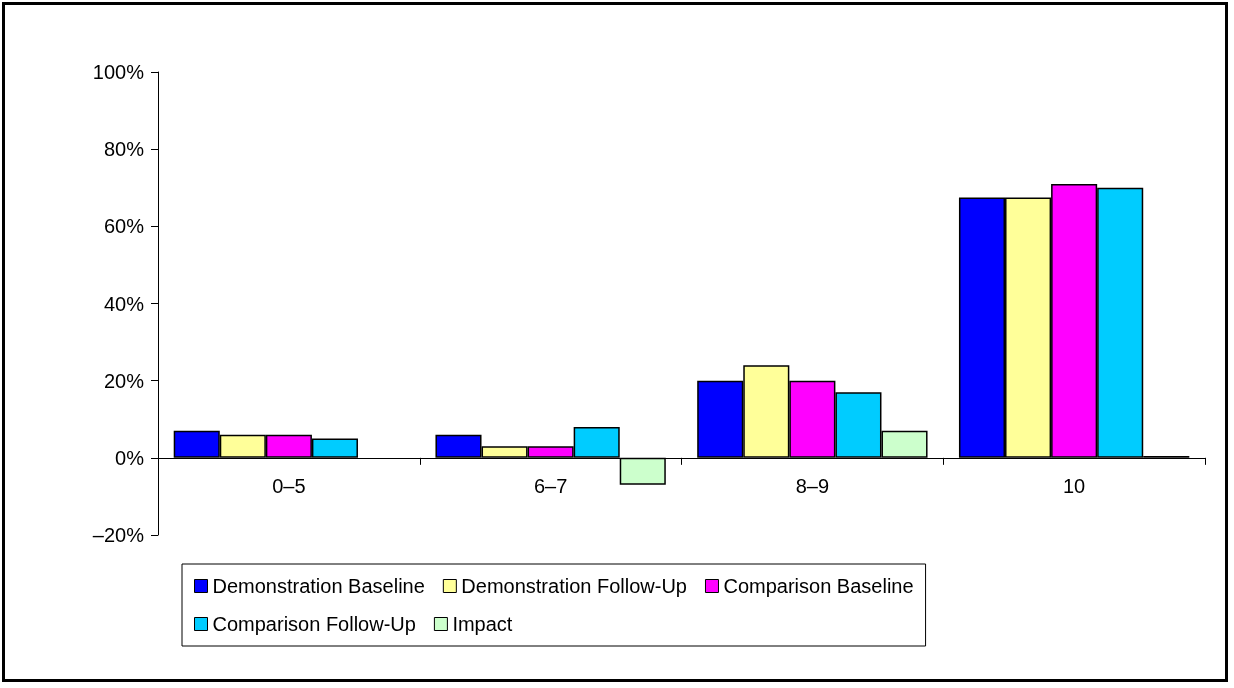  I want to click on legend-label: Comparison Baseline, so click(818, 586).